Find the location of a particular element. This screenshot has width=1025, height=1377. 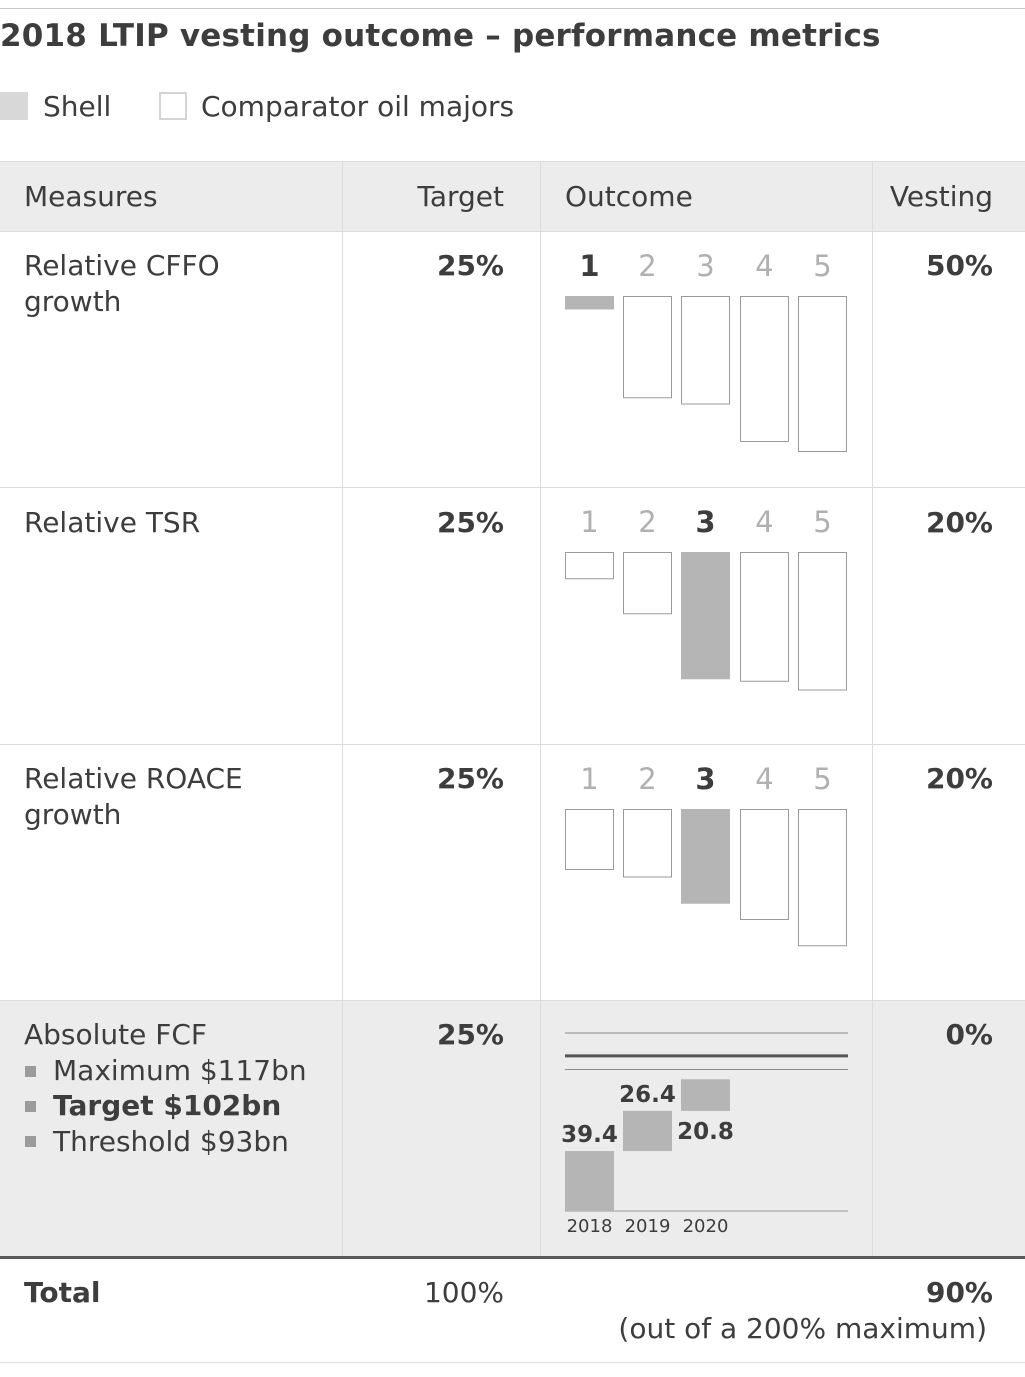

bottom-rule is located at coordinates (512, 1362).